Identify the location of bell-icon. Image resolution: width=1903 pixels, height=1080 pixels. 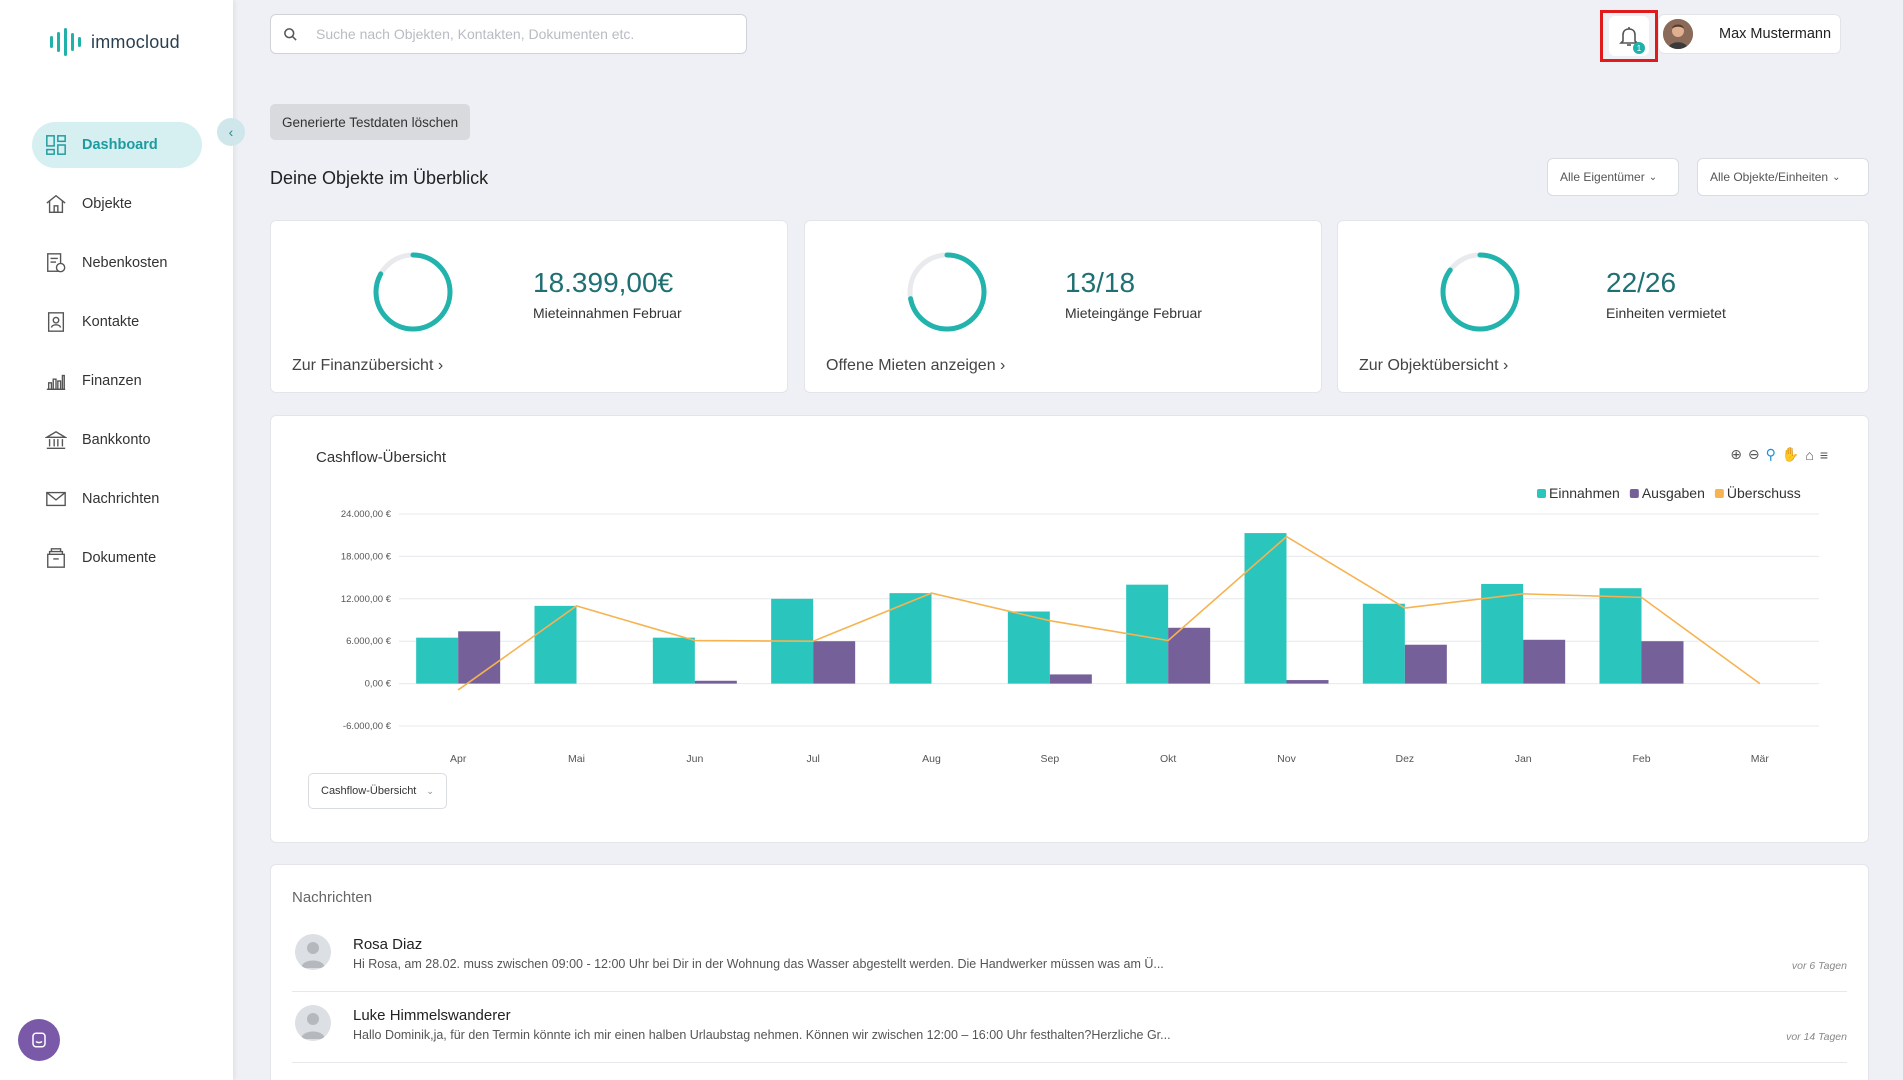
(1629, 36).